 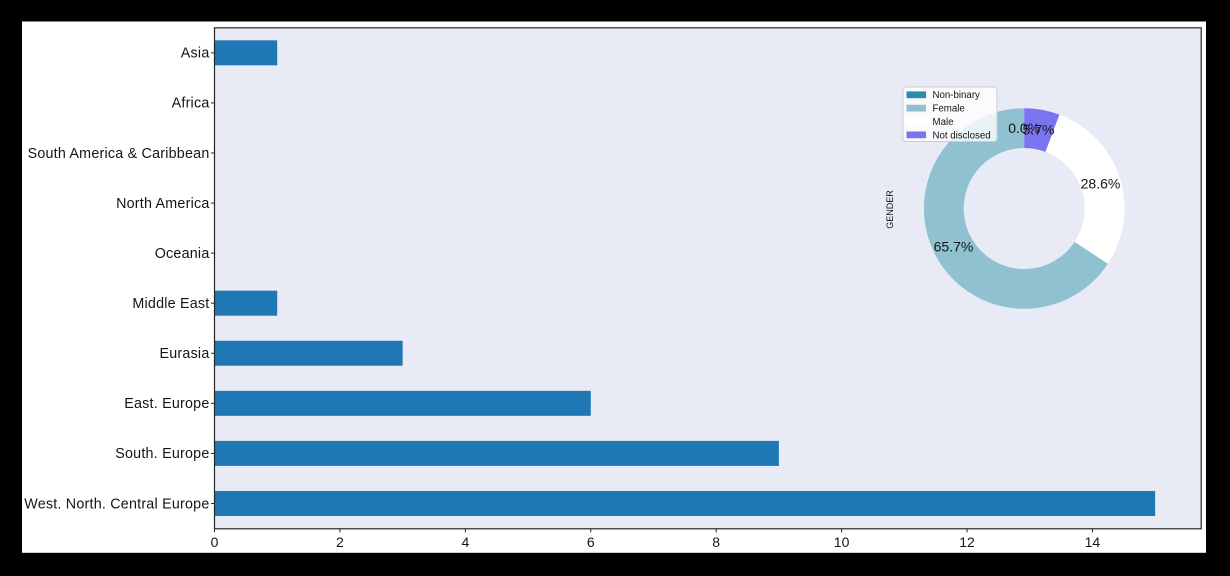 I want to click on svg-text: 28.6%, so click(x=1101, y=184).